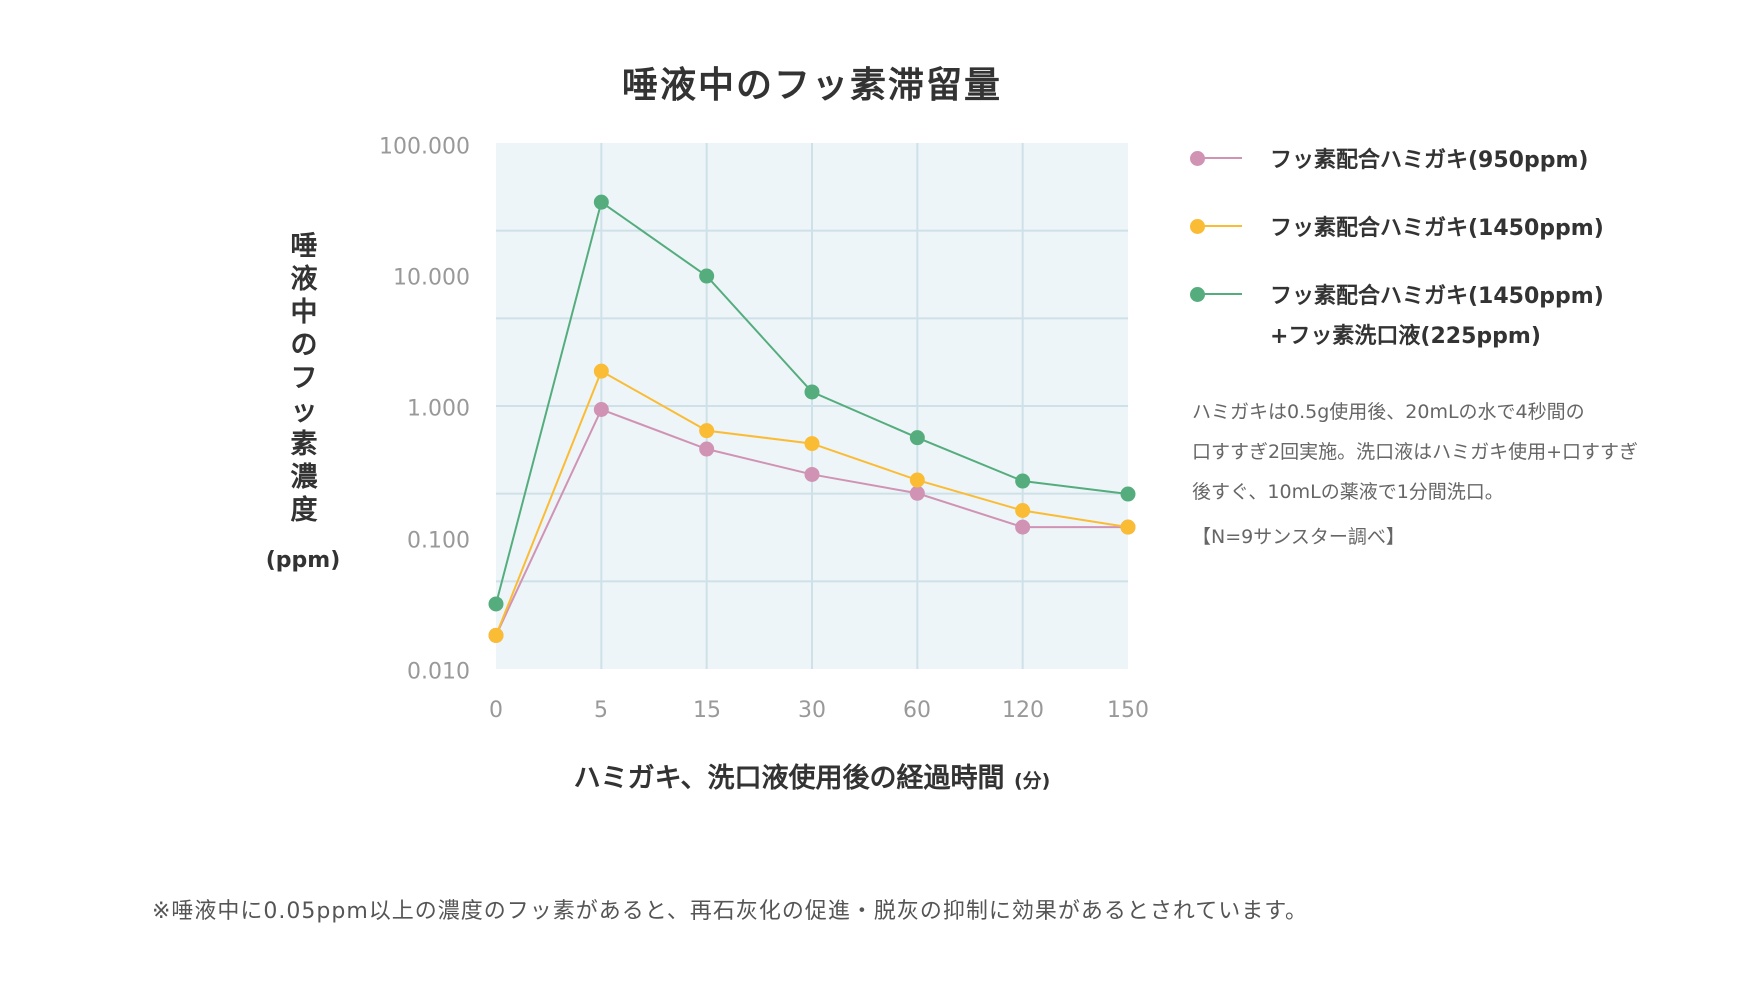  I want to click on y-axis-label-char: 濃, so click(304, 477).